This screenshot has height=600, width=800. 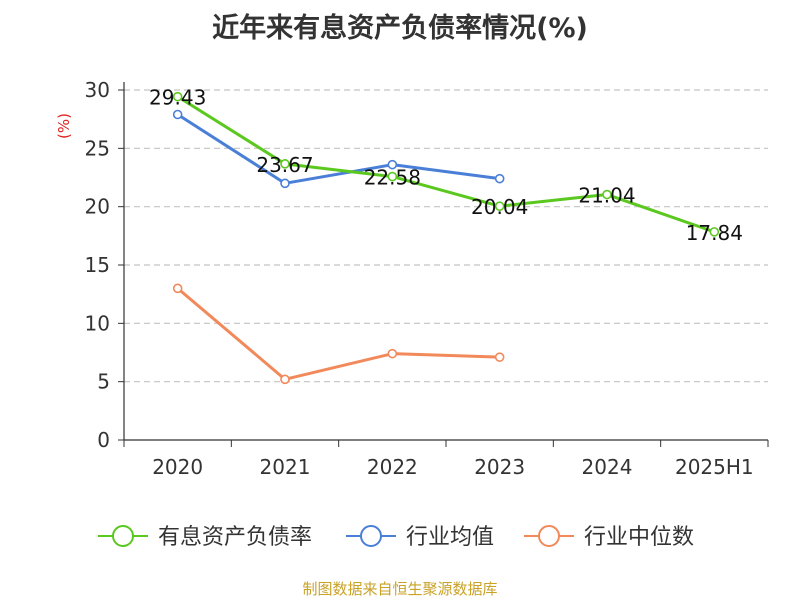 I want to click on legend: 有息资产负债率 行业均值 行业中位数, so click(x=396, y=537).